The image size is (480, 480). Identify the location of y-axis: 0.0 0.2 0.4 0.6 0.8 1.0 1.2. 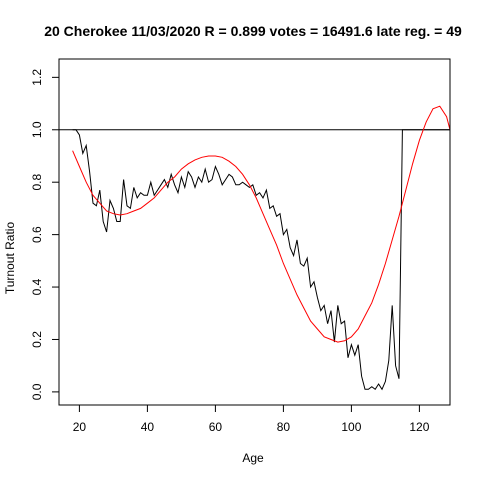
(45, 234).